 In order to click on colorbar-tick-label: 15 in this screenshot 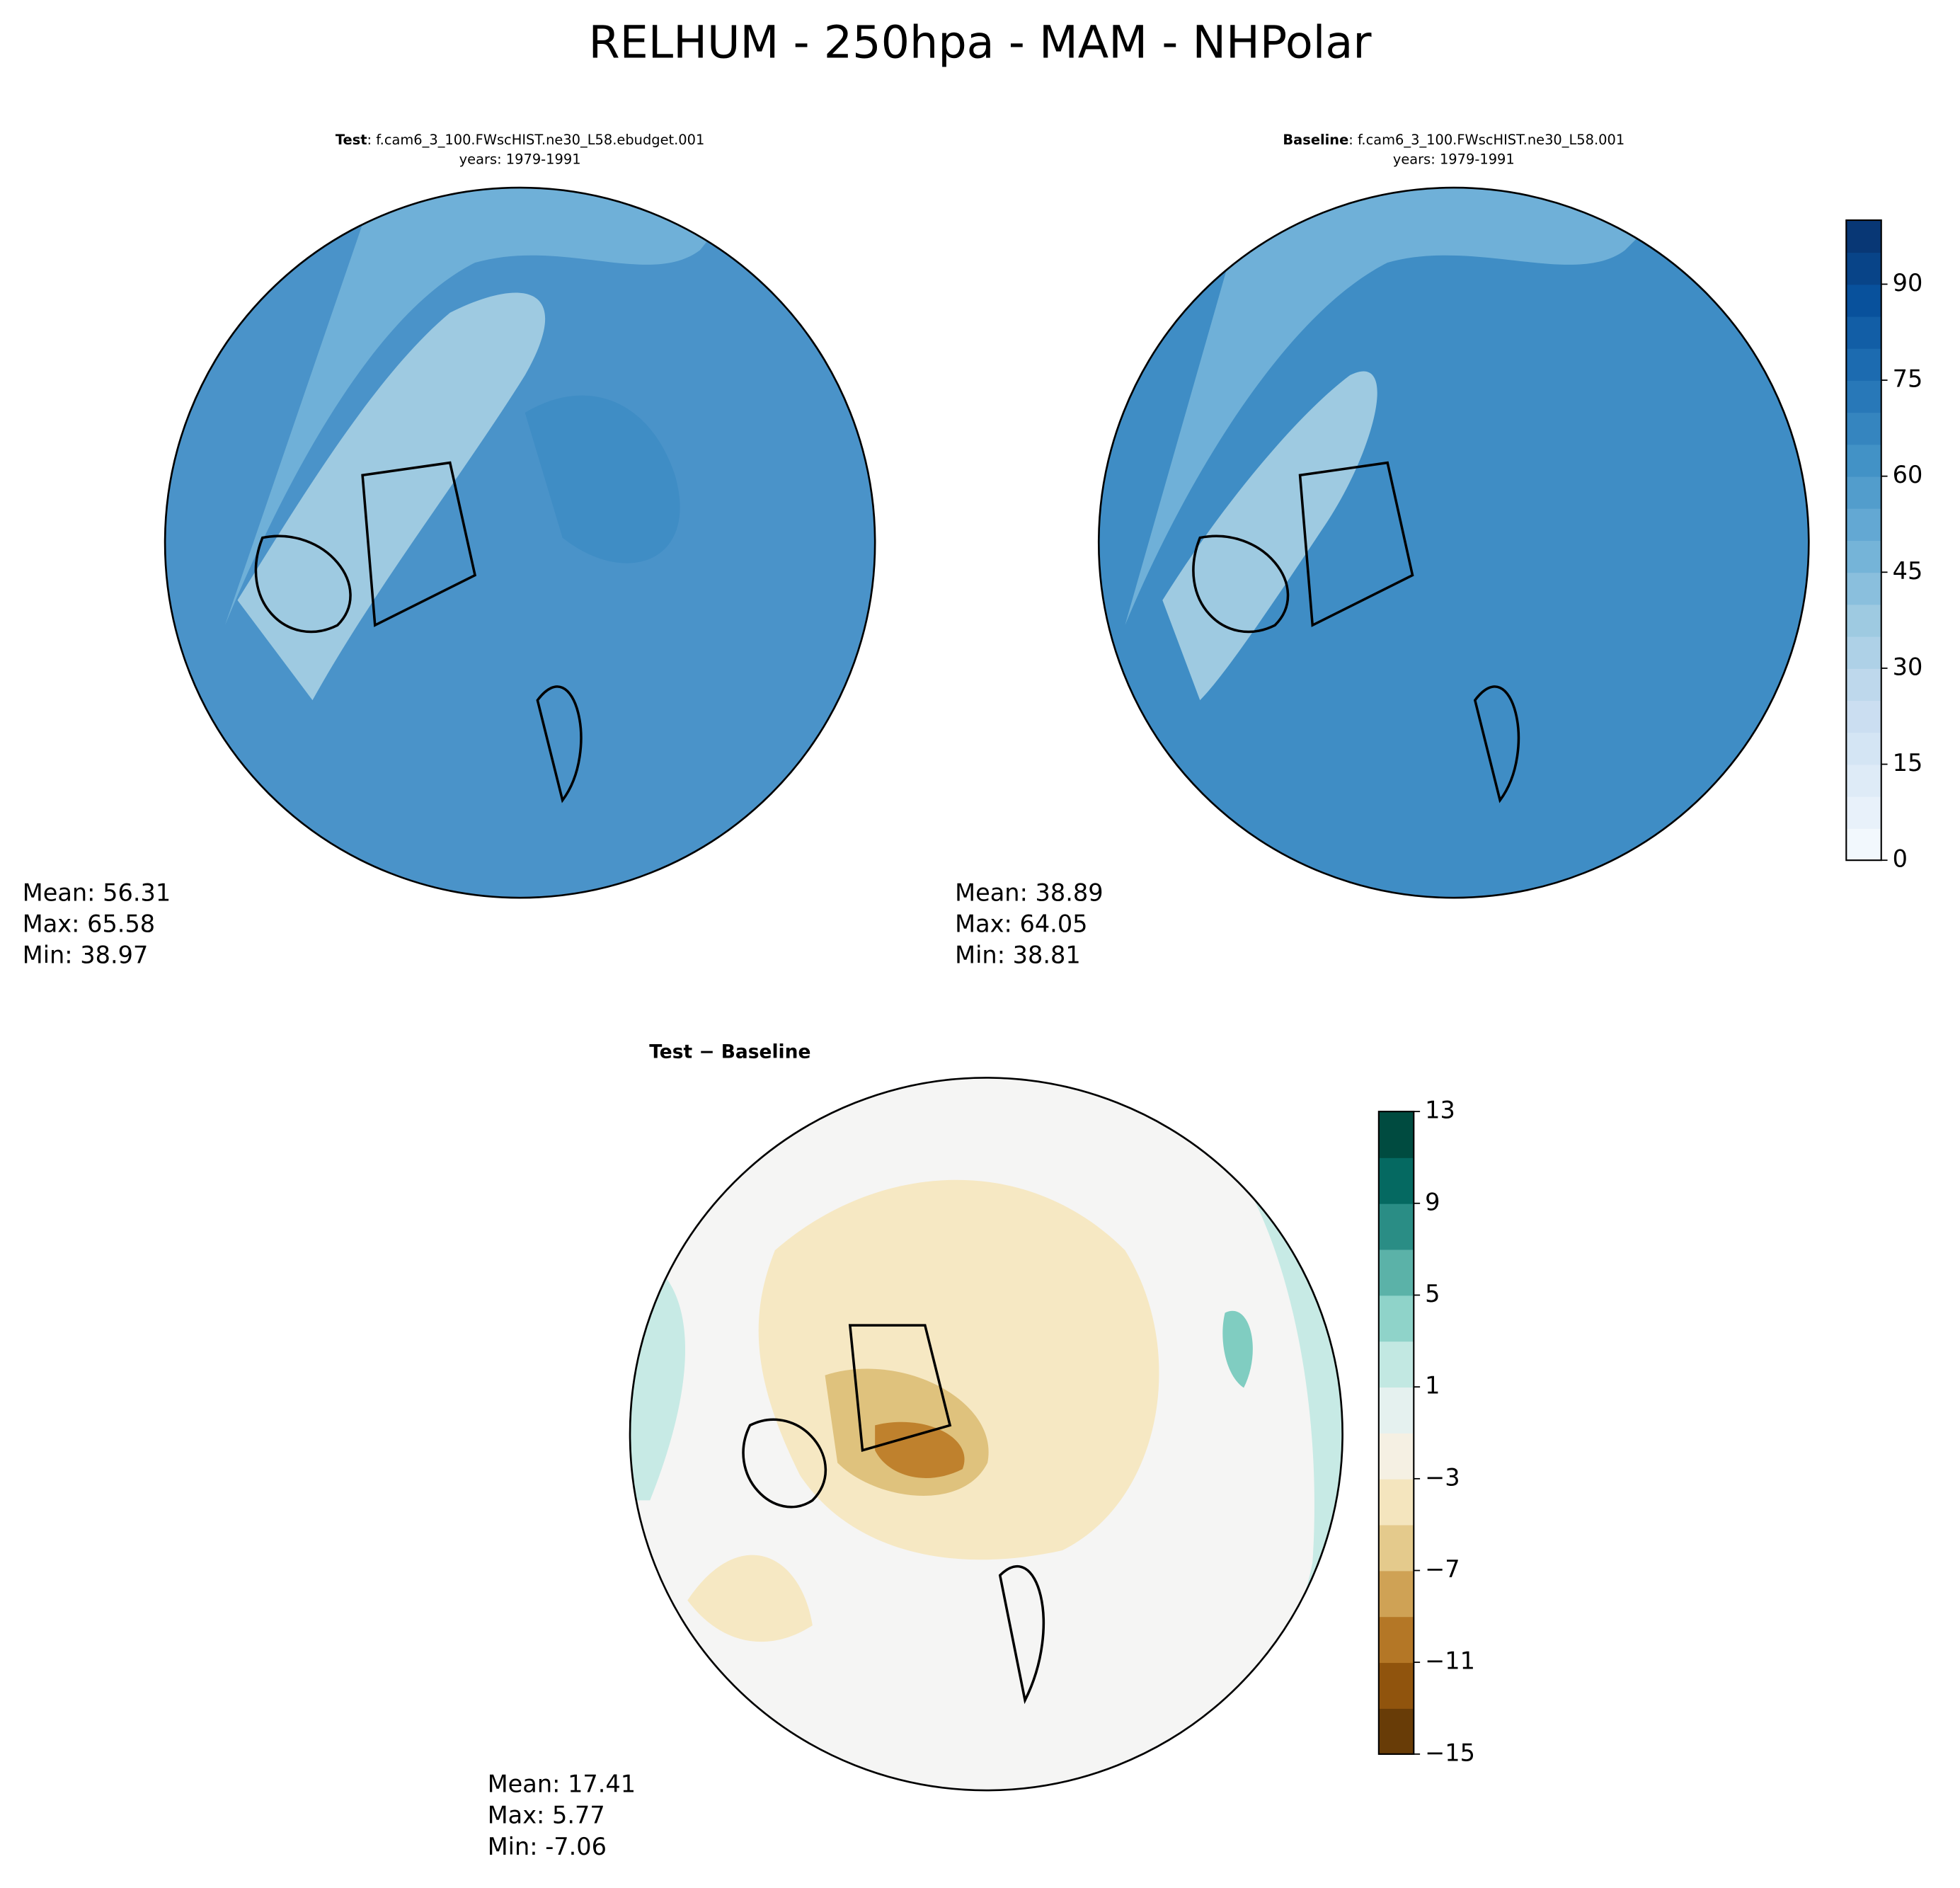, I will do `click(1908, 763)`.